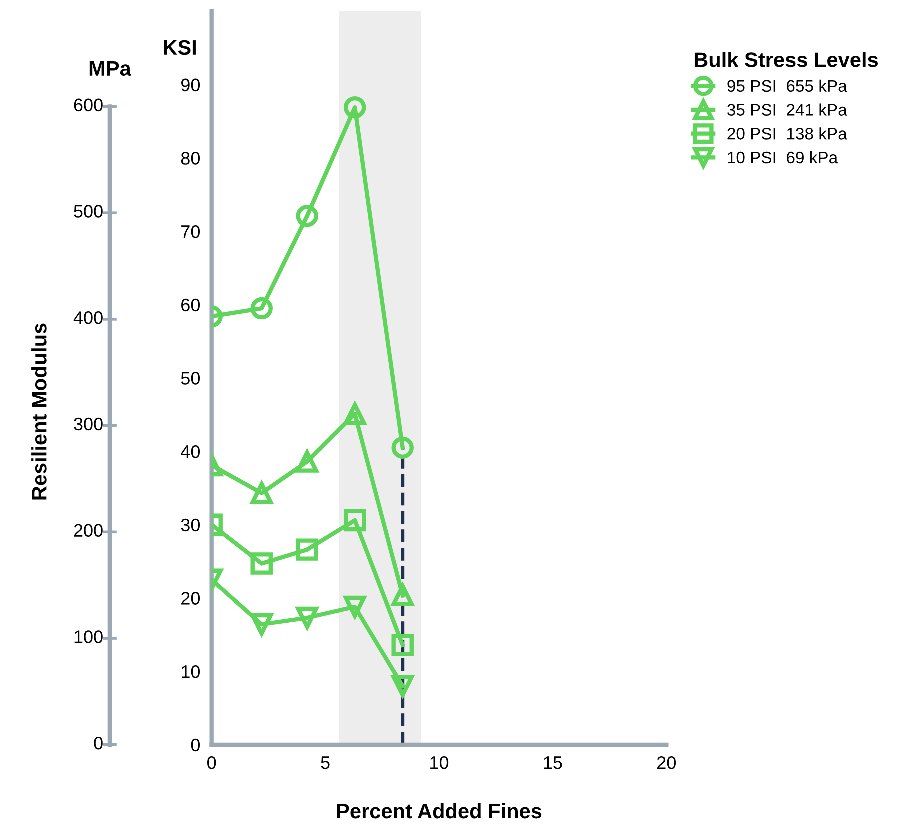 The image size is (917, 824). Describe the element at coordinates (111, 68) in the screenshot. I see `y2-axis-title: MPa` at that location.